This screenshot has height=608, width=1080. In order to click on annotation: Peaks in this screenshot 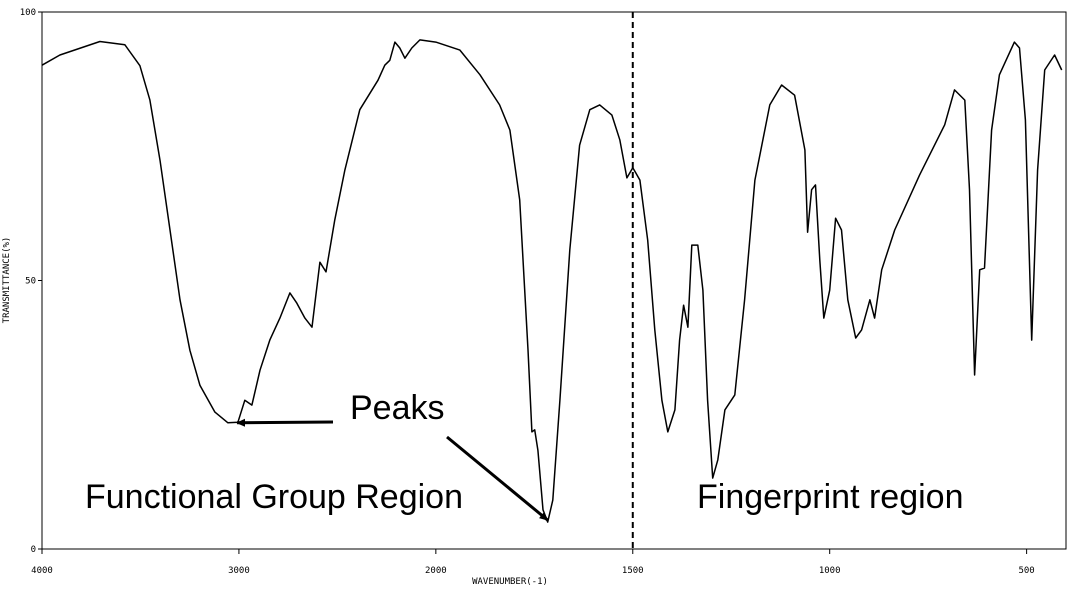, I will do `click(397, 408)`.